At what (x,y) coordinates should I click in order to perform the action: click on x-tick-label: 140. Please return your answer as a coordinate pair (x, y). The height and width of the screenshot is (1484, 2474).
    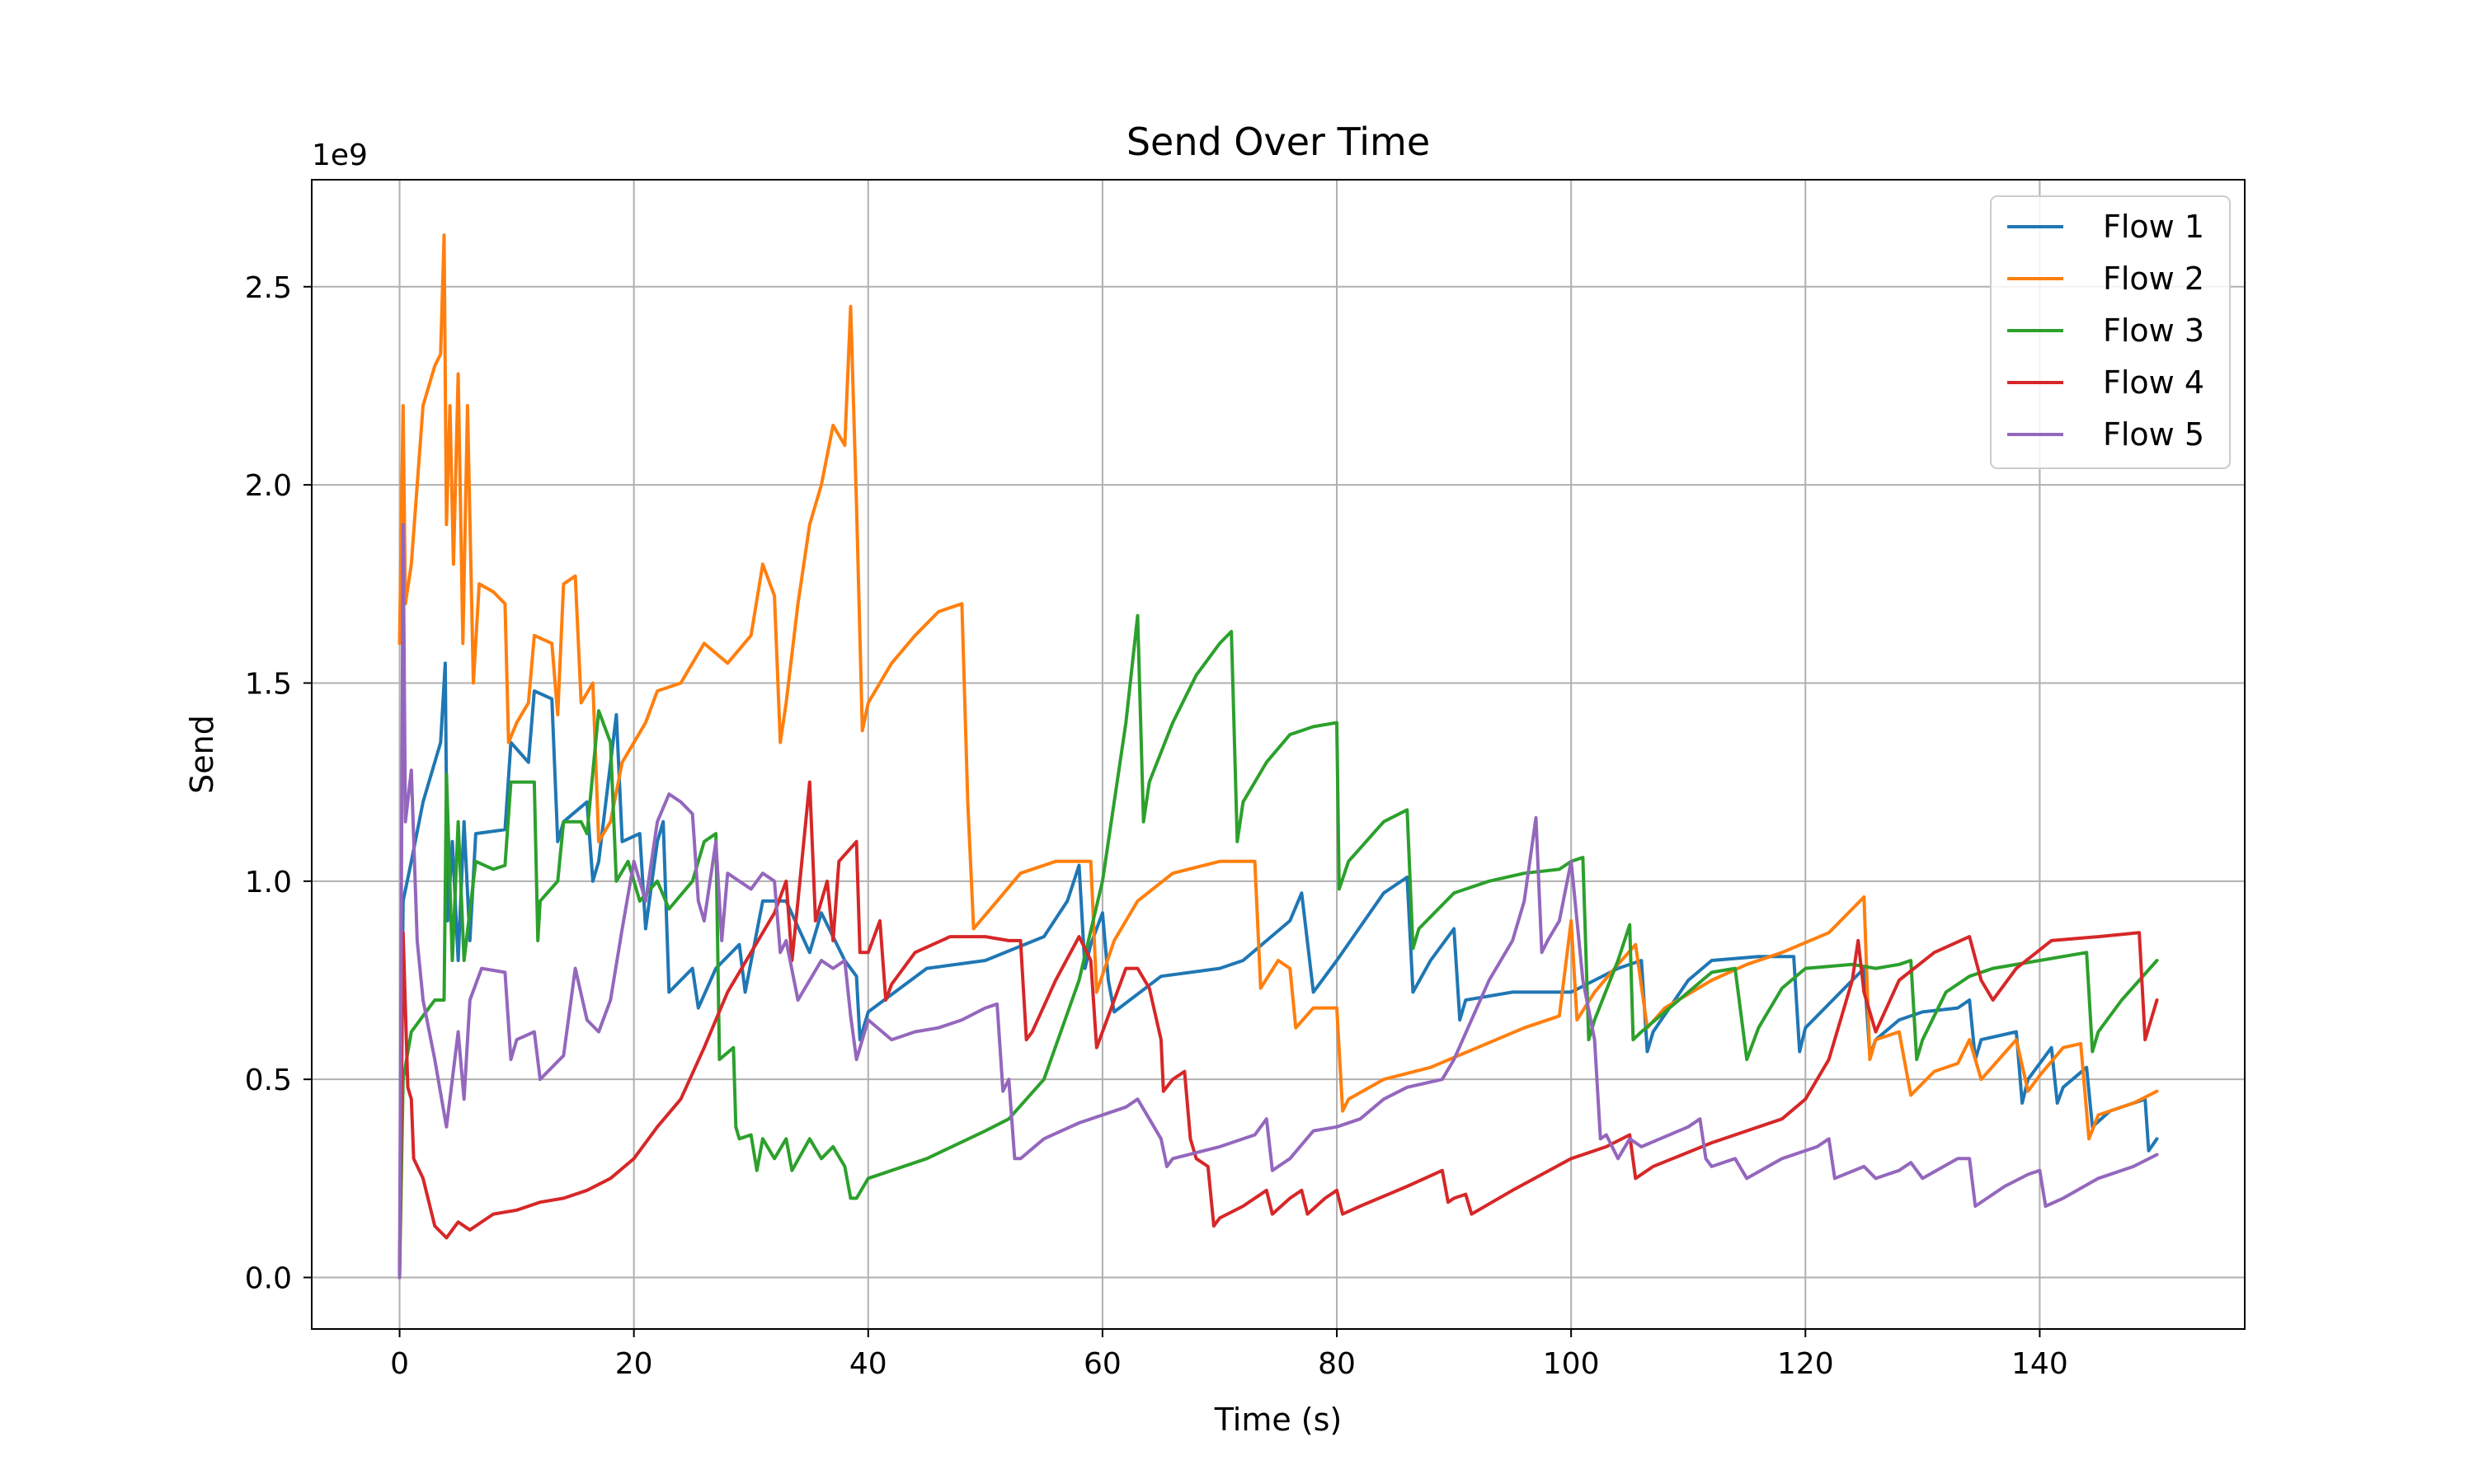
    Looking at the image, I should click on (2039, 1364).